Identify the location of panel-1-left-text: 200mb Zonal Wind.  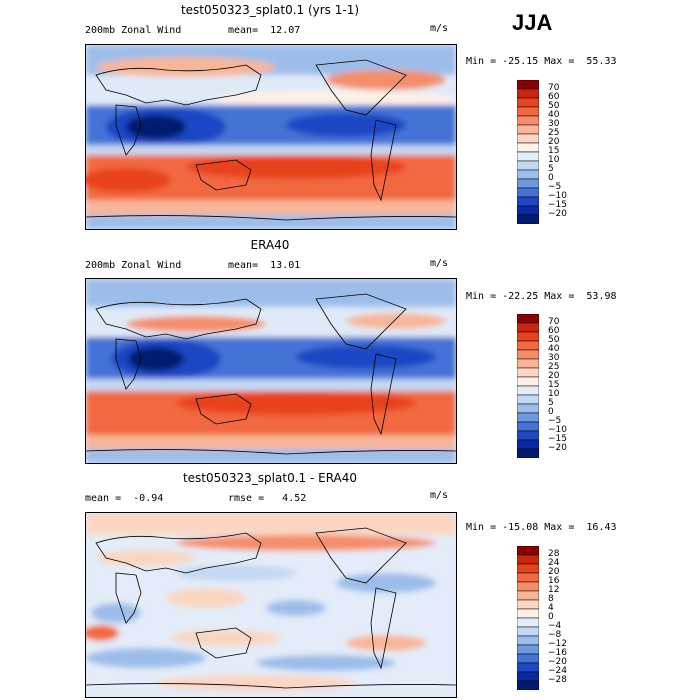
(133, 30).